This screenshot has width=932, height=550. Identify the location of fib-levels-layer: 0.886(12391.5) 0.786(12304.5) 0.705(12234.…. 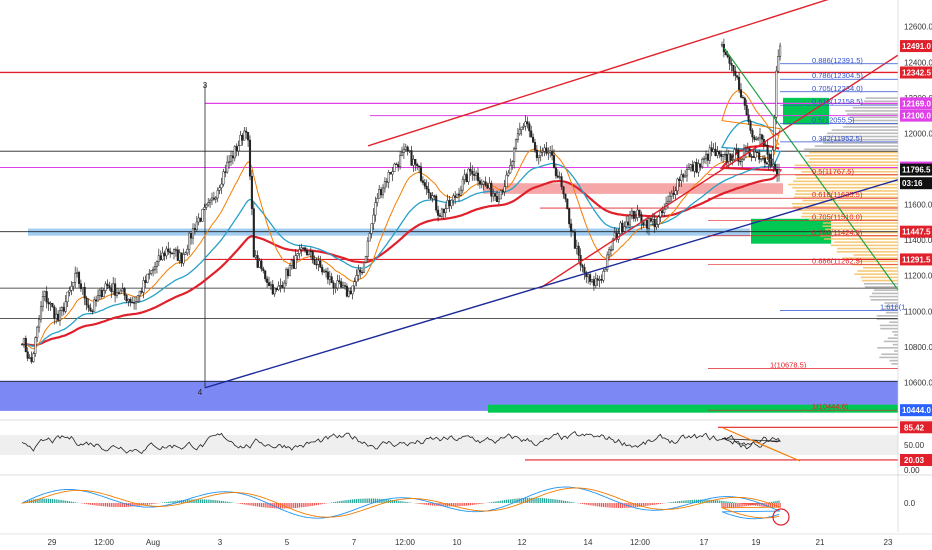
(806, 233).